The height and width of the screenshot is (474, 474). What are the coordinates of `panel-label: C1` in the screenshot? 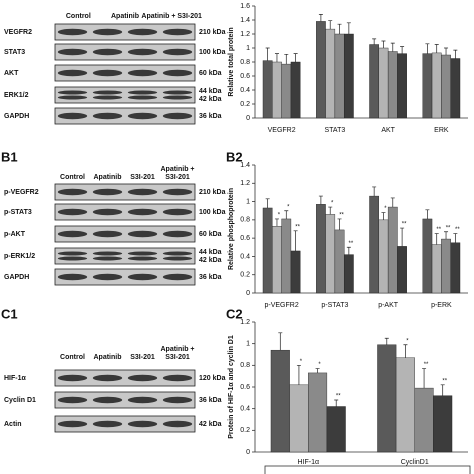 It's located at (9, 313).